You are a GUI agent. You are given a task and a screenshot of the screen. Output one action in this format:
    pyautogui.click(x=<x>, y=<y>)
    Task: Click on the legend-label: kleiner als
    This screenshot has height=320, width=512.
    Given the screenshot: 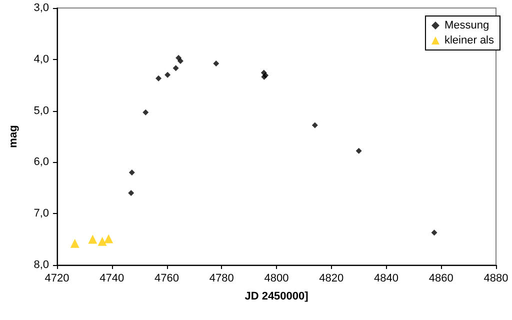 What is the action you would take?
    pyautogui.click(x=469, y=40)
    